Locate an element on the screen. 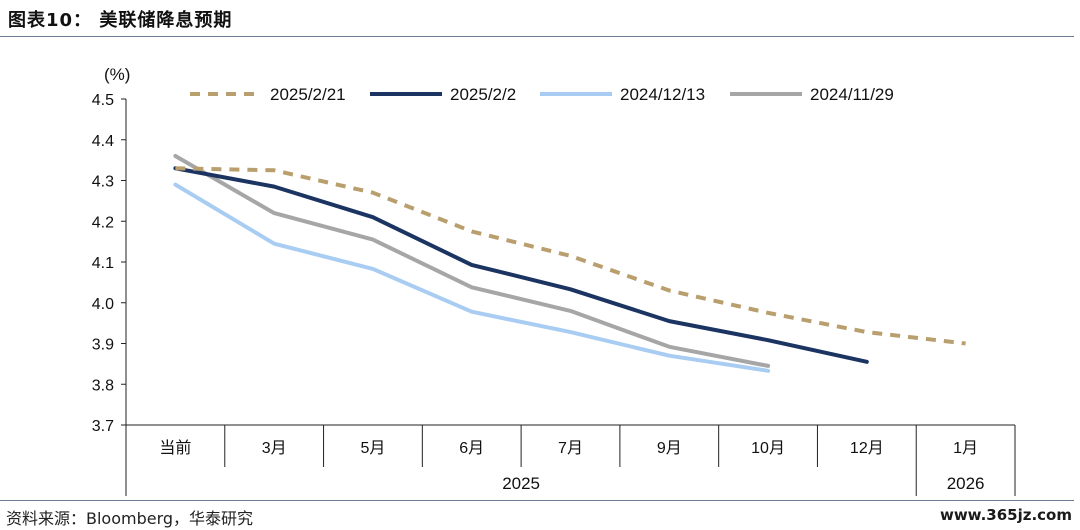 The height and width of the screenshot is (530, 1080). x-tick-label: 5月 is located at coordinates (372, 448).